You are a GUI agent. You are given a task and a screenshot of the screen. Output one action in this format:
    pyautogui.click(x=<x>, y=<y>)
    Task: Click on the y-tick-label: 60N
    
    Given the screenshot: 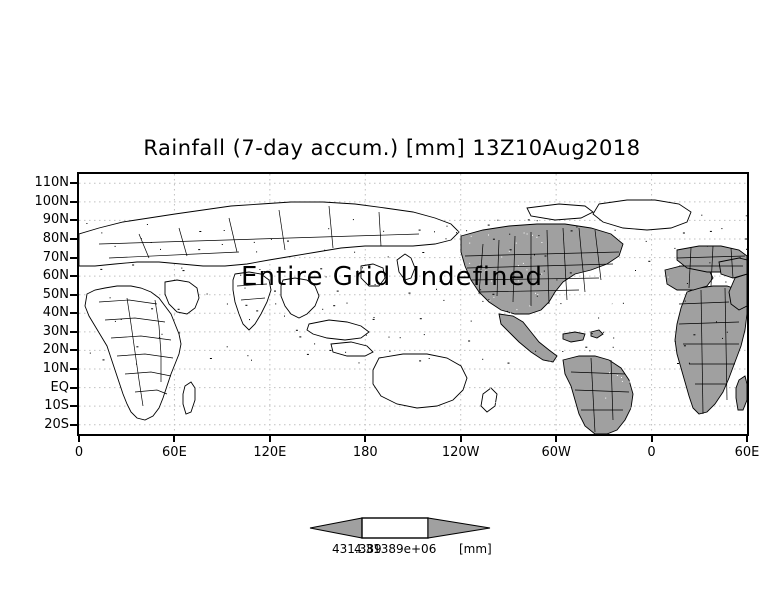 What is the action you would take?
    pyautogui.click(x=55, y=276)
    